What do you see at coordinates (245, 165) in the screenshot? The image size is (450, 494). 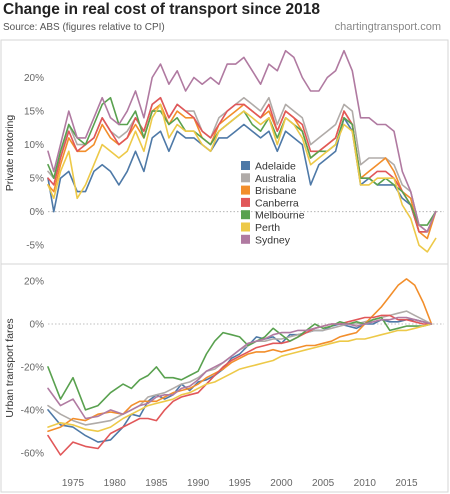 I see `legend-swatch-adelaide` at bounding box center [245, 165].